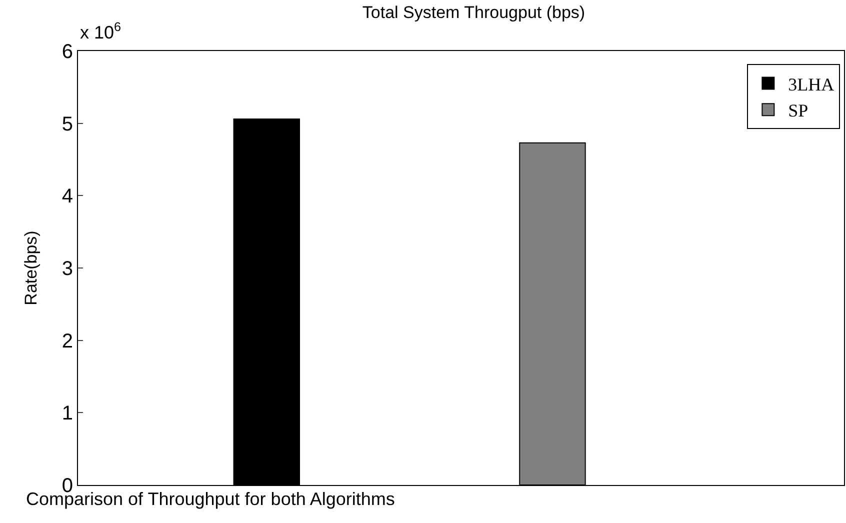 The width and height of the screenshot is (846, 523). What do you see at coordinates (67, 269) in the screenshot?
I see `y-tick-label: 3` at bounding box center [67, 269].